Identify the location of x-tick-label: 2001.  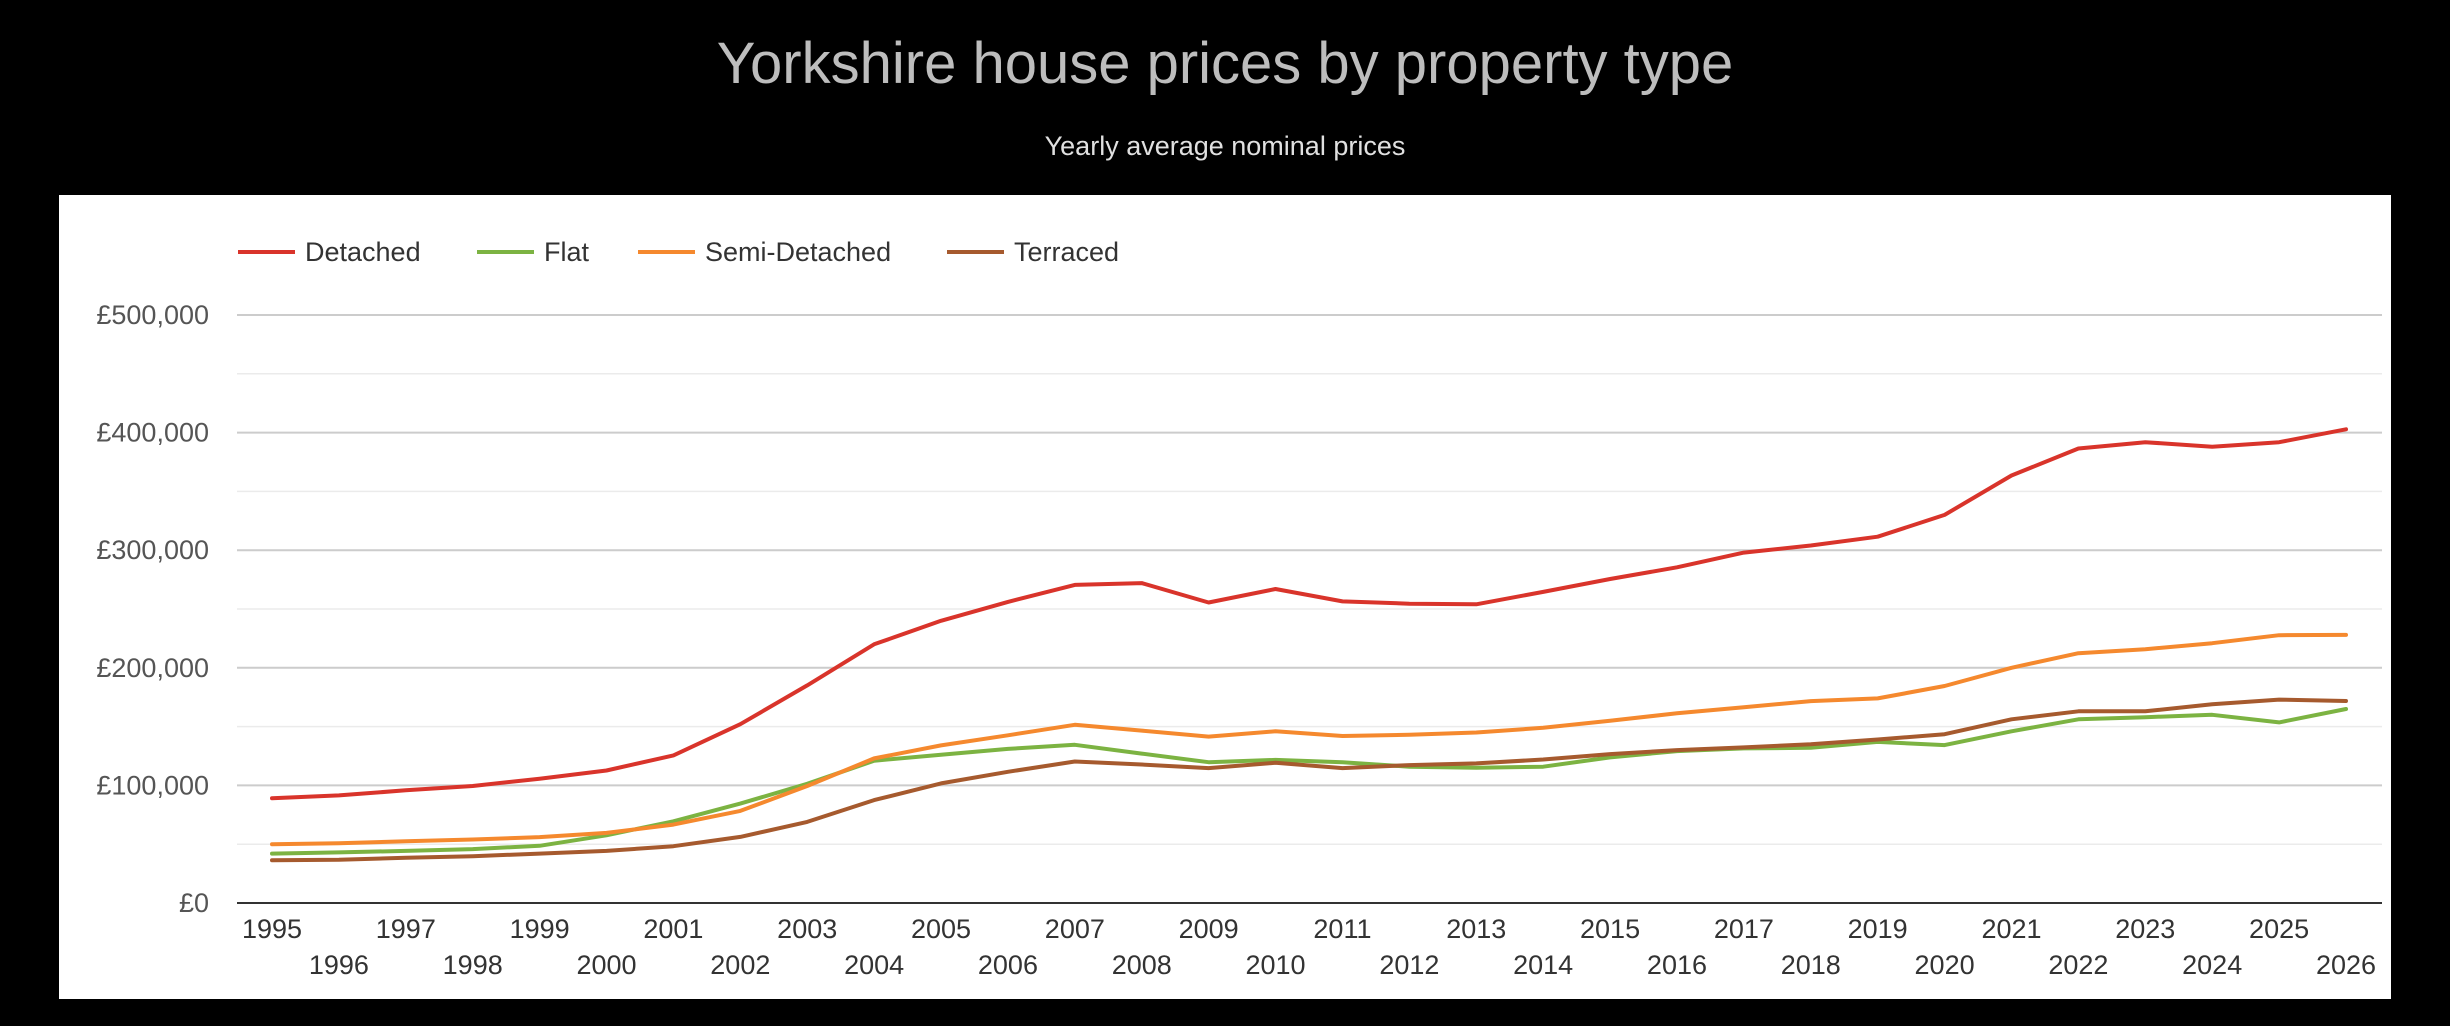
(673, 929).